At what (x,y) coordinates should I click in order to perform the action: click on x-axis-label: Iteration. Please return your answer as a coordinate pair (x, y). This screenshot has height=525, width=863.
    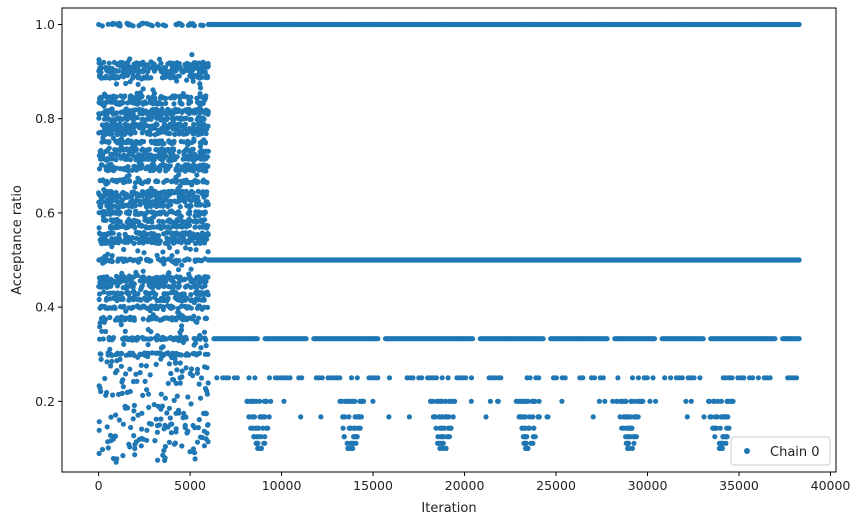
    Looking at the image, I should click on (448, 508).